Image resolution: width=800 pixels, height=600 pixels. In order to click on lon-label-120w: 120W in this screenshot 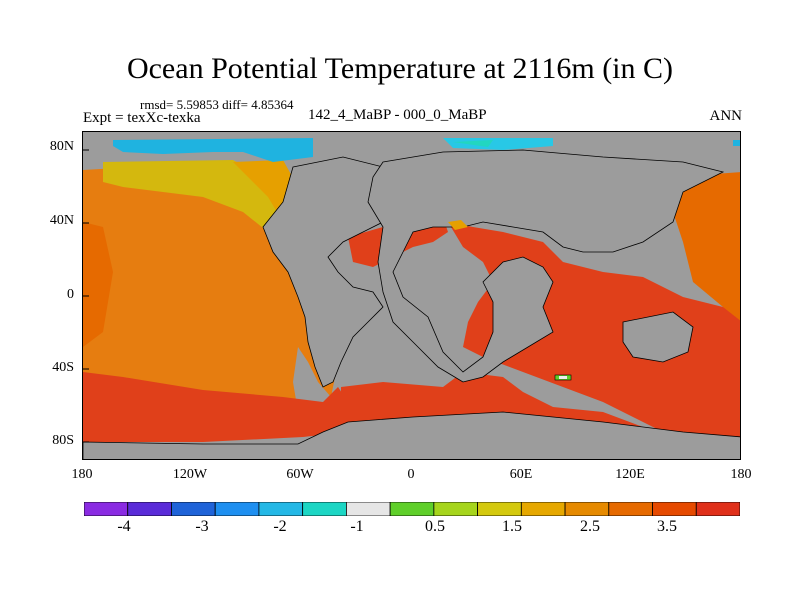, I will do `click(190, 474)`.